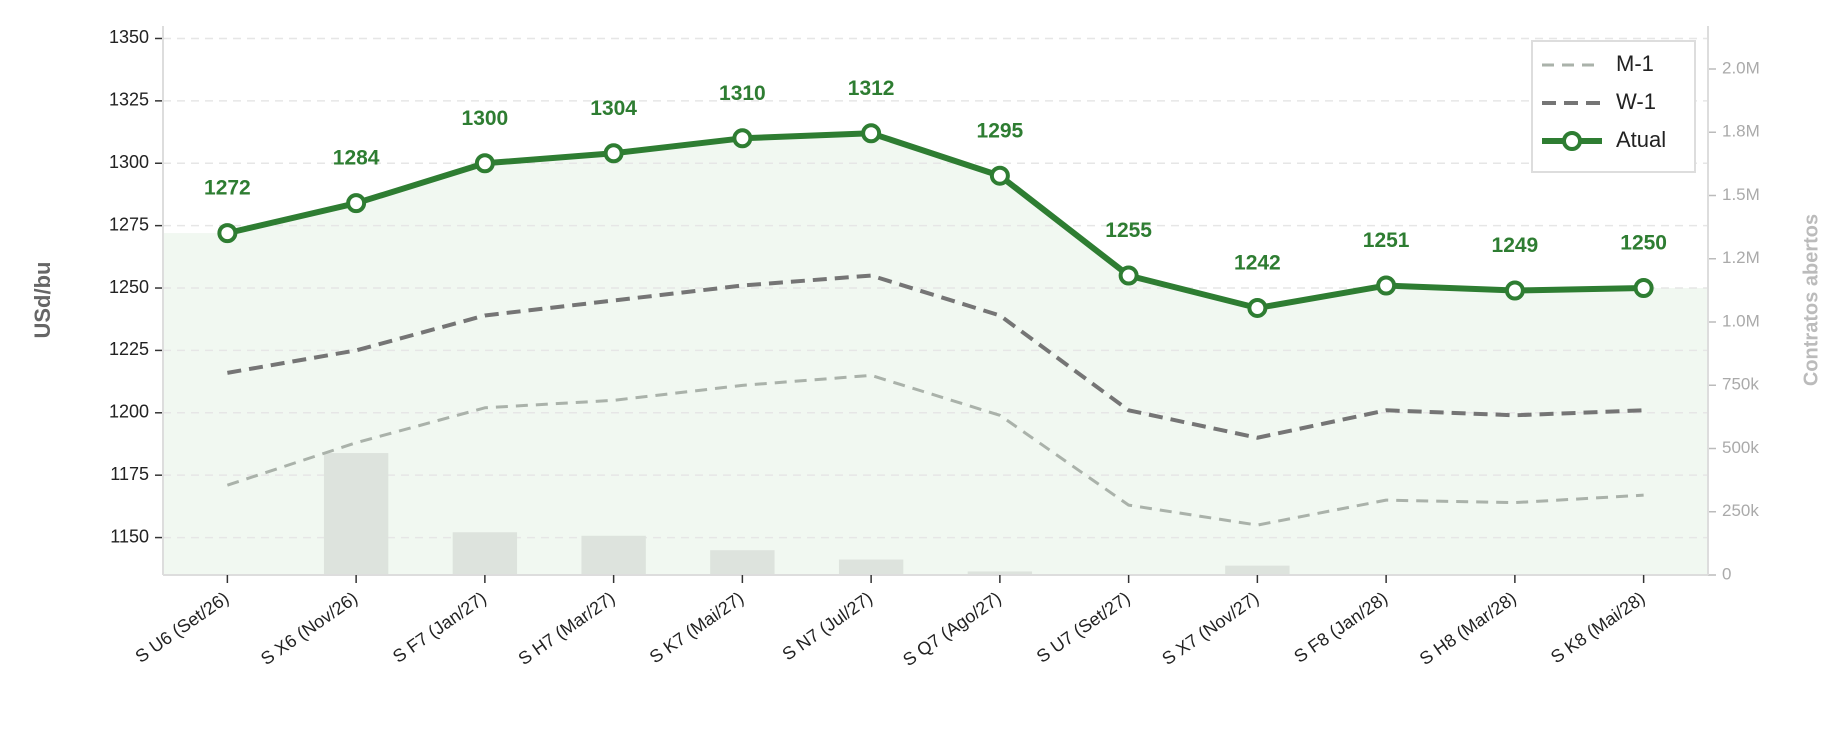 The height and width of the screenshot is (734, 1846). I want to click on y2-tick-label: 250k, so click(1740, 510).